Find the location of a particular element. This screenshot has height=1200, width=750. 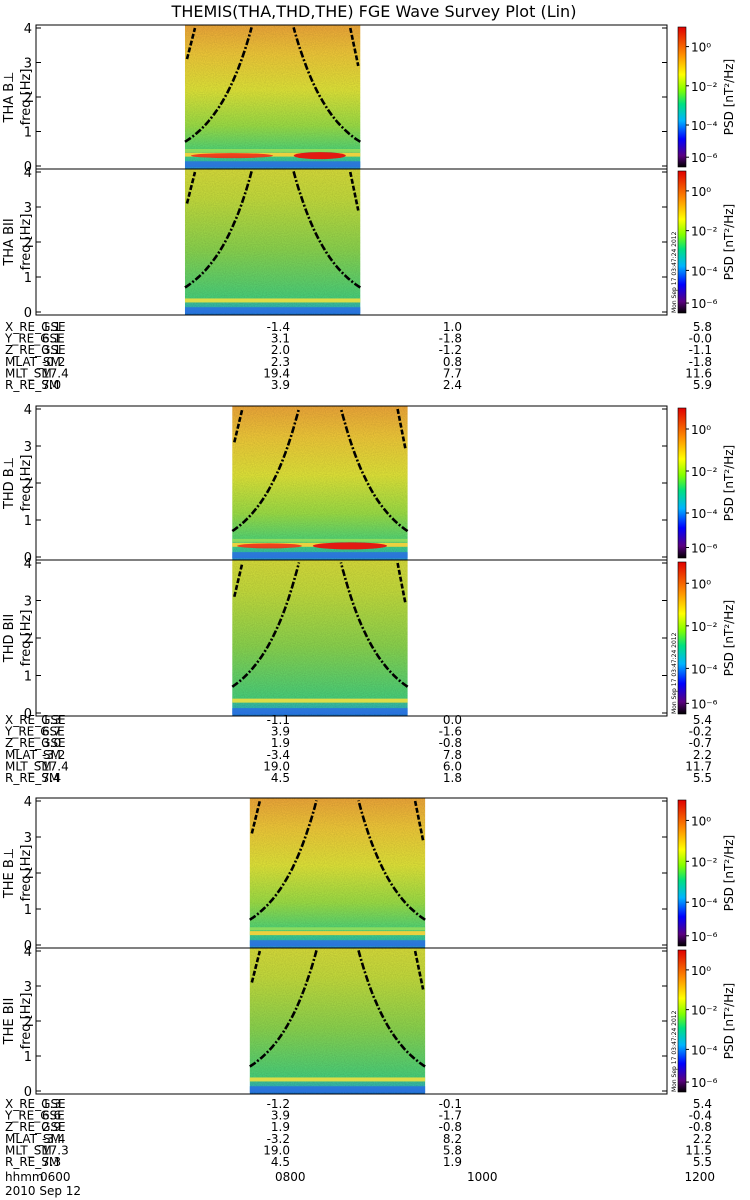

ephemeris-value: 11.6 is located at coordinates (698, 373).